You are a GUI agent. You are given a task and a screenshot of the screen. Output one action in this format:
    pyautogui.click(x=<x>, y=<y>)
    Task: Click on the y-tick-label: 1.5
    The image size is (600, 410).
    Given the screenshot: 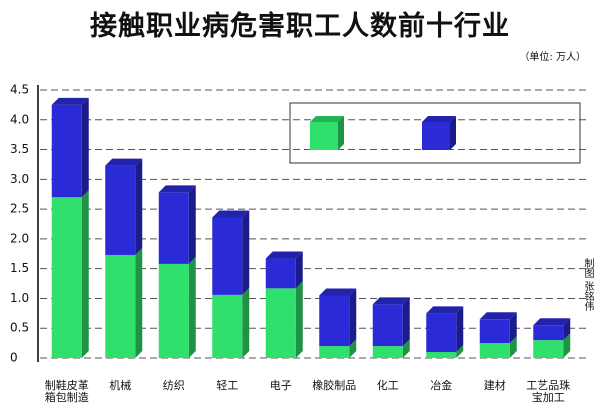 What is the action you would take?
    pyautogui.click(x=19, y=268)
    